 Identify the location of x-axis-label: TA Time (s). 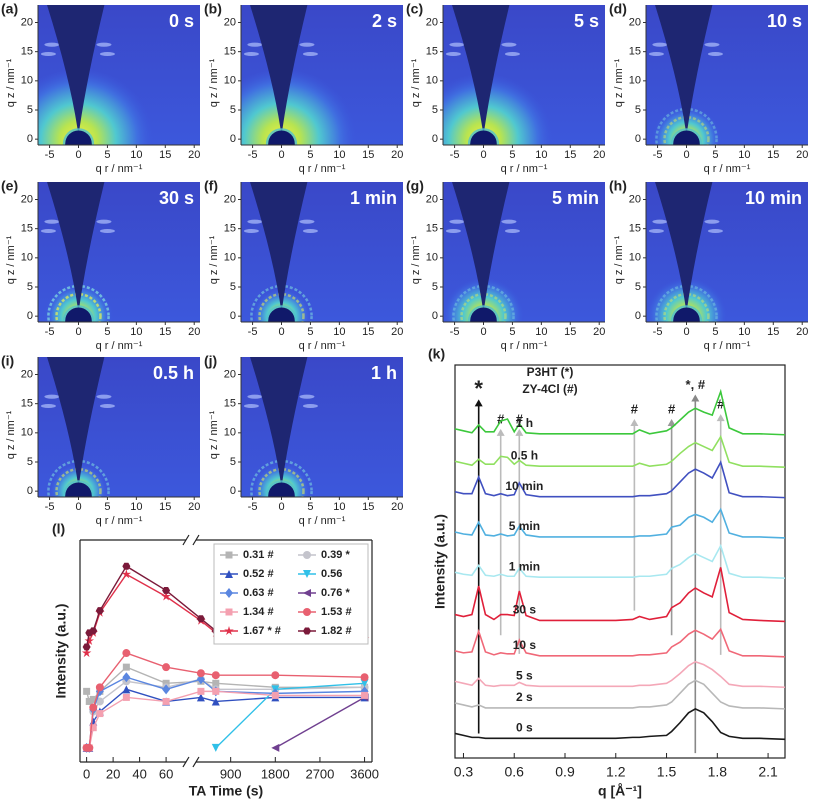
(226, 791).